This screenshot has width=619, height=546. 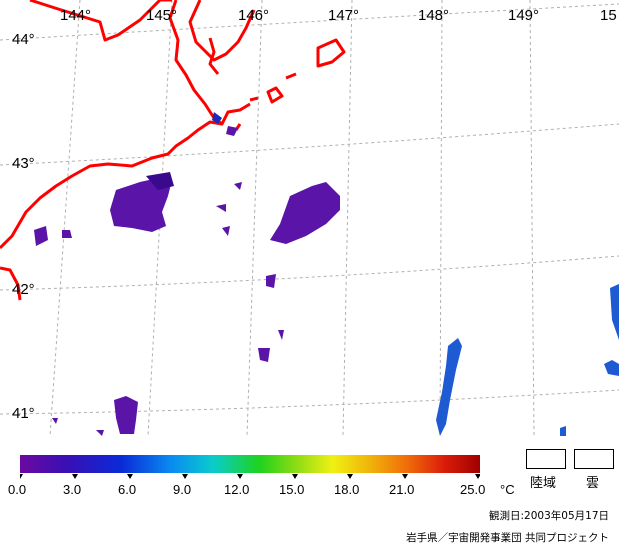 What do you see at coordinates (75, 15) in the screenshot?
I see `longitude-label: 144°` at bounding box center [75, 15].